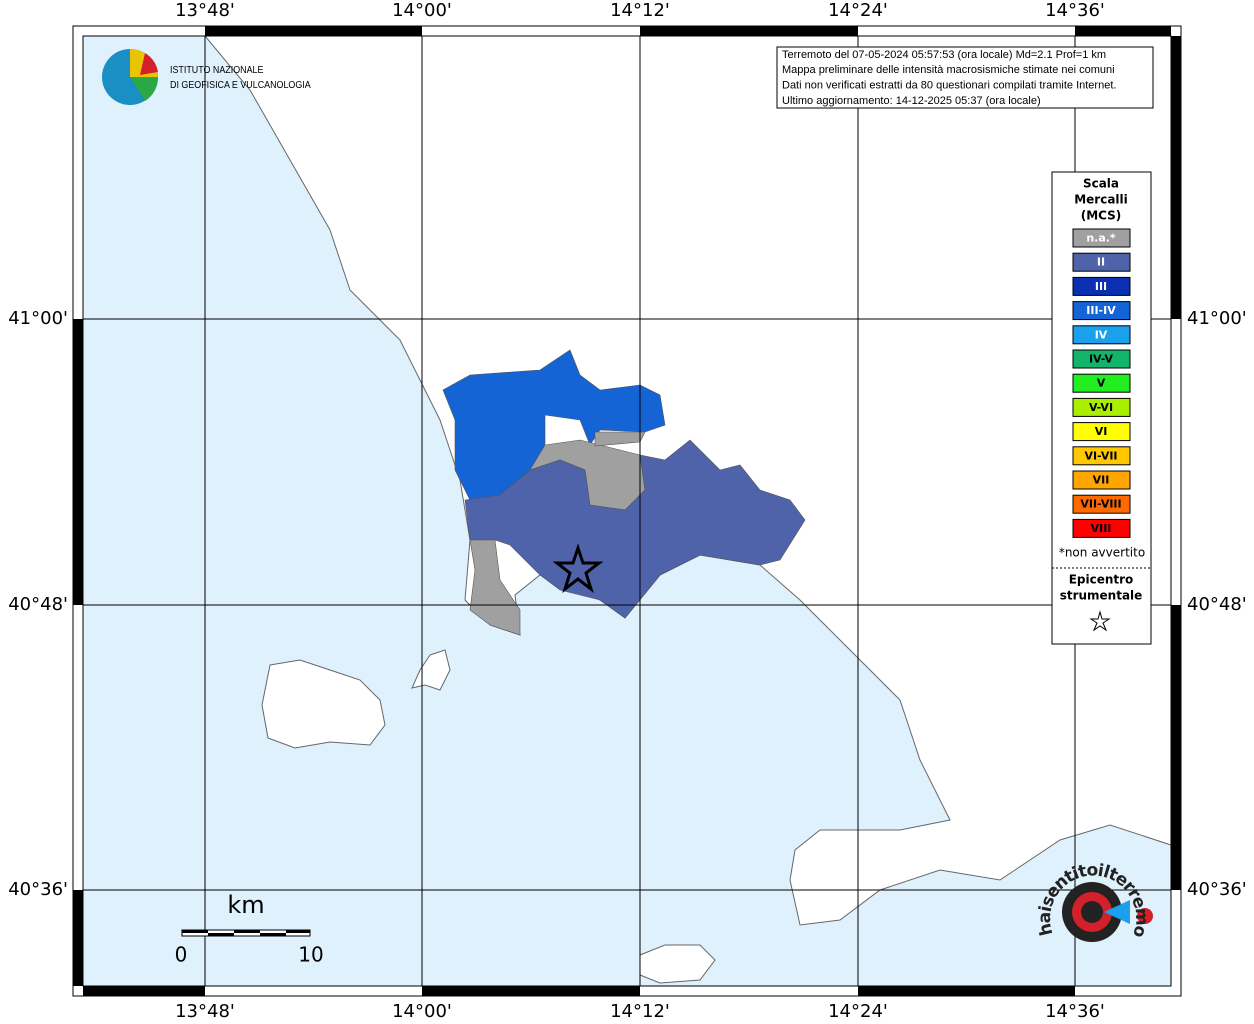  What do you see at coordinates (1107, 912) in the screenshot?
I see `brand-logo` at bounding box center [1107, 912].